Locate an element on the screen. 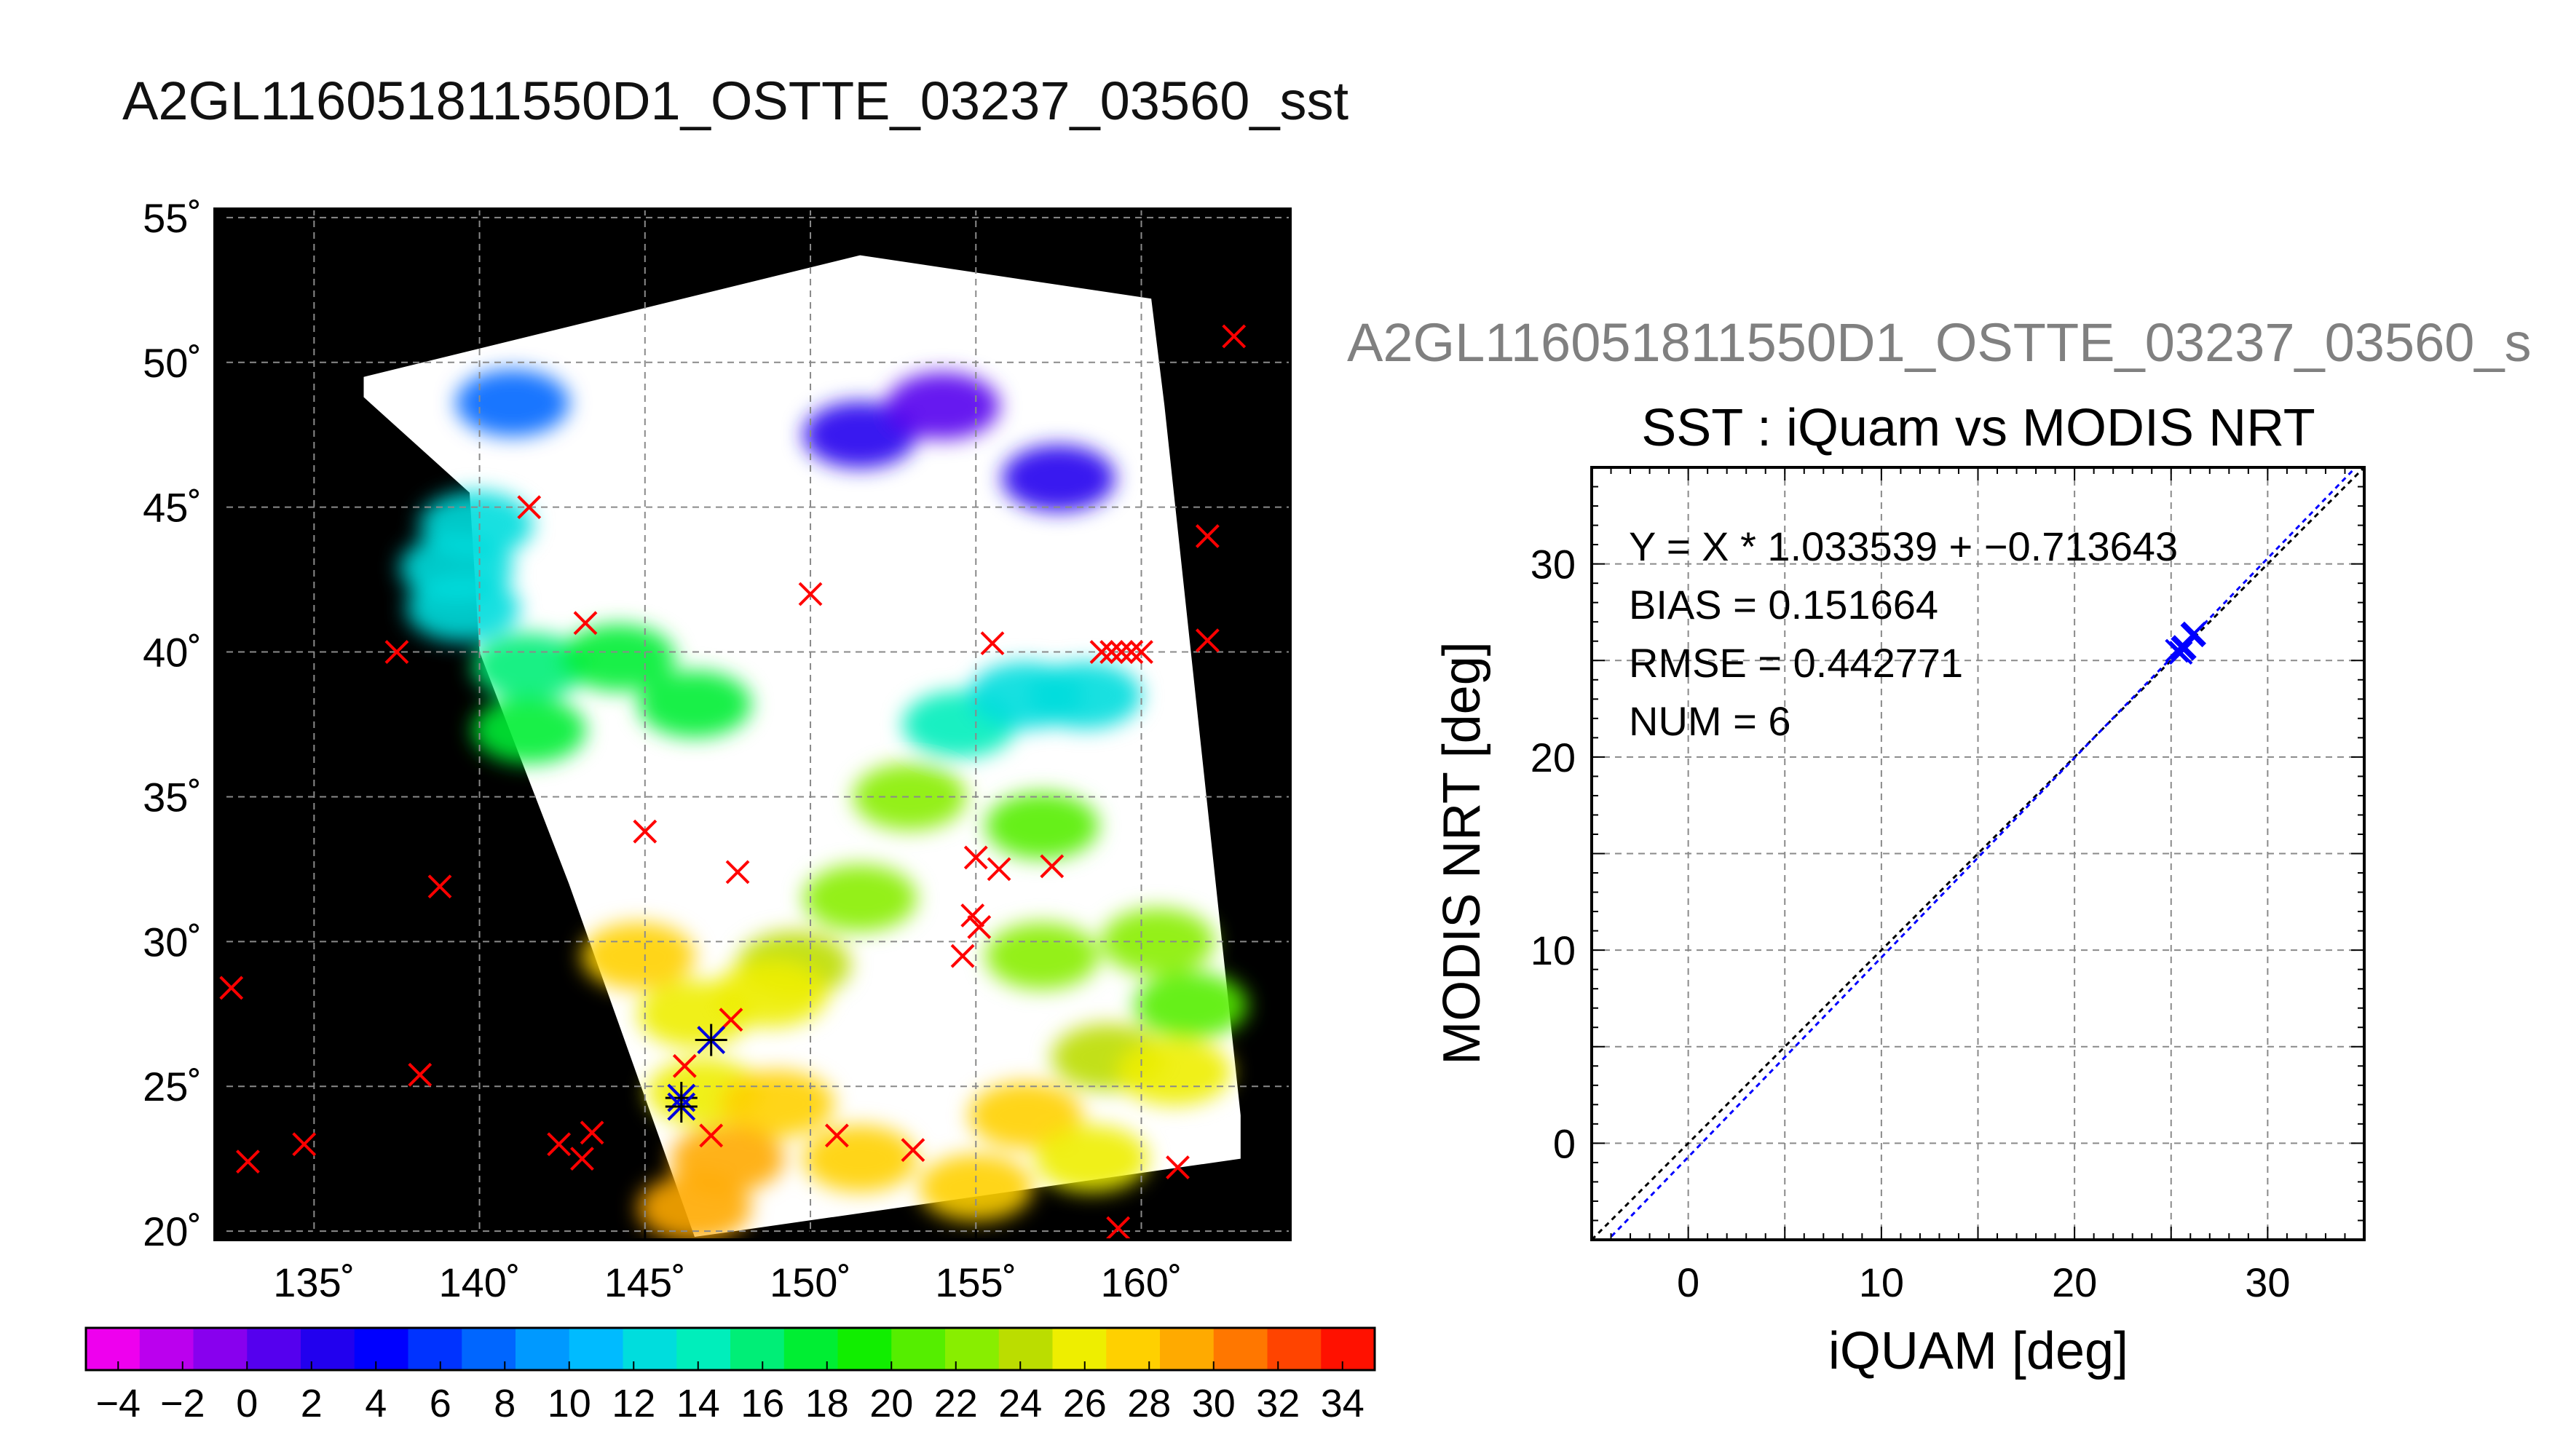  colorbar-tick-label: 30 is located at coordinates (1214, 1403).